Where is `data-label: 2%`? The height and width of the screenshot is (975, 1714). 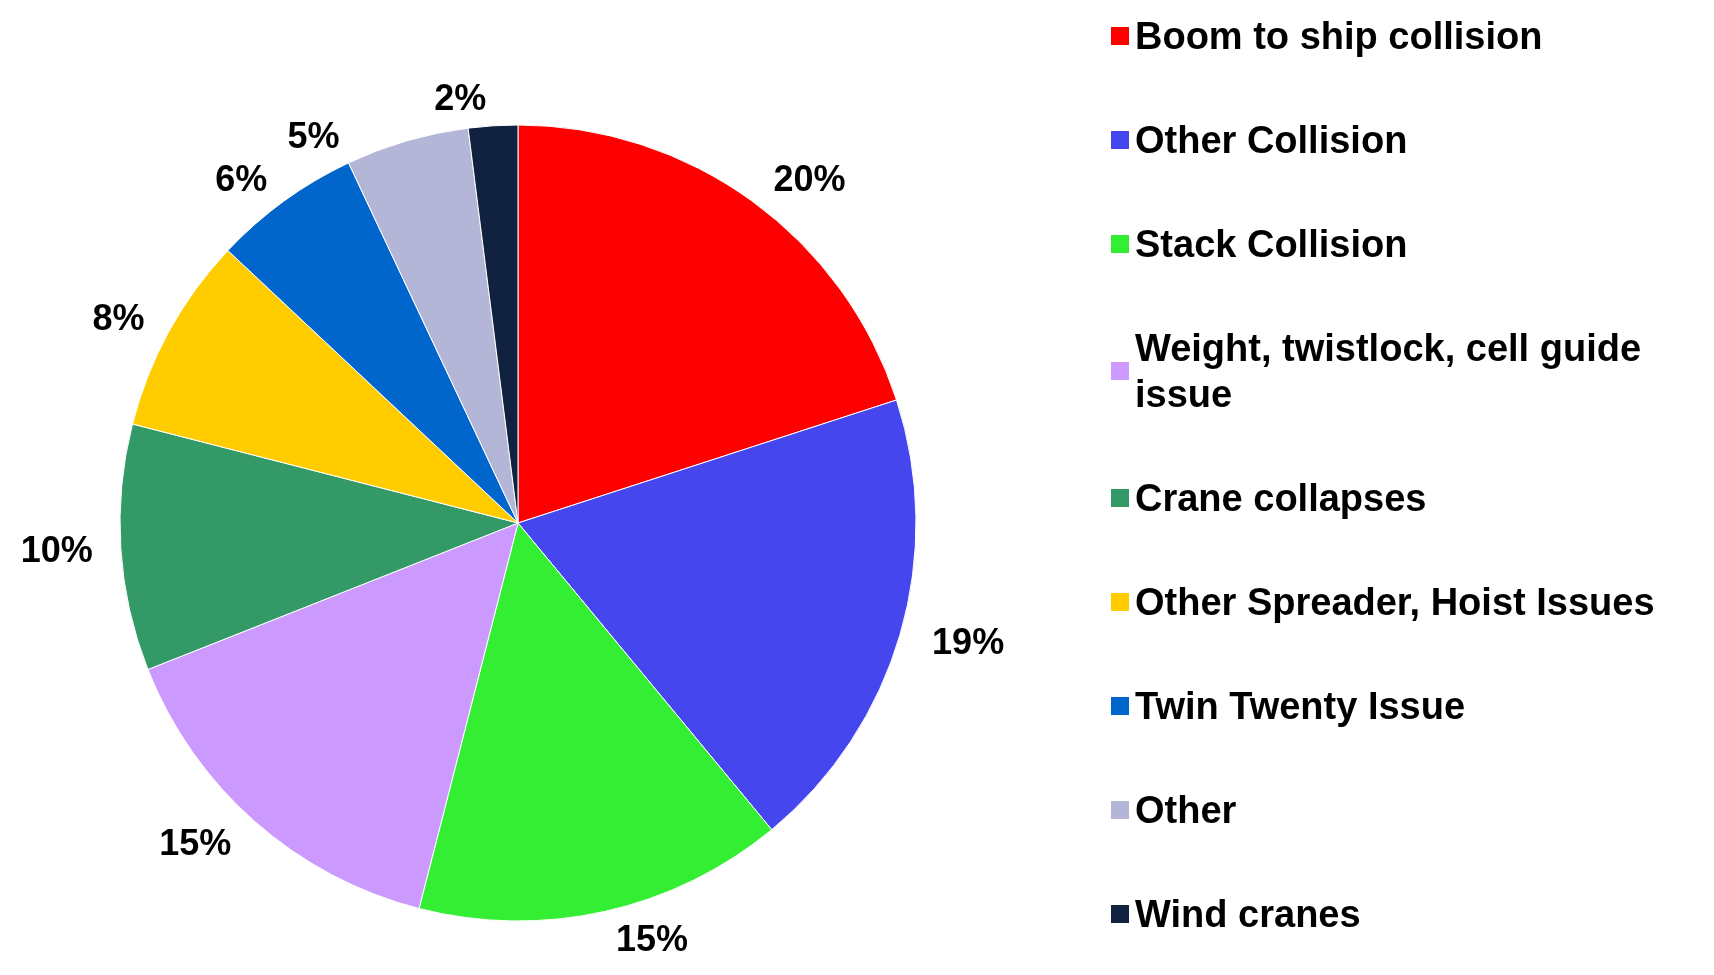 data-label: 2% is located at coordinates (460, 98).